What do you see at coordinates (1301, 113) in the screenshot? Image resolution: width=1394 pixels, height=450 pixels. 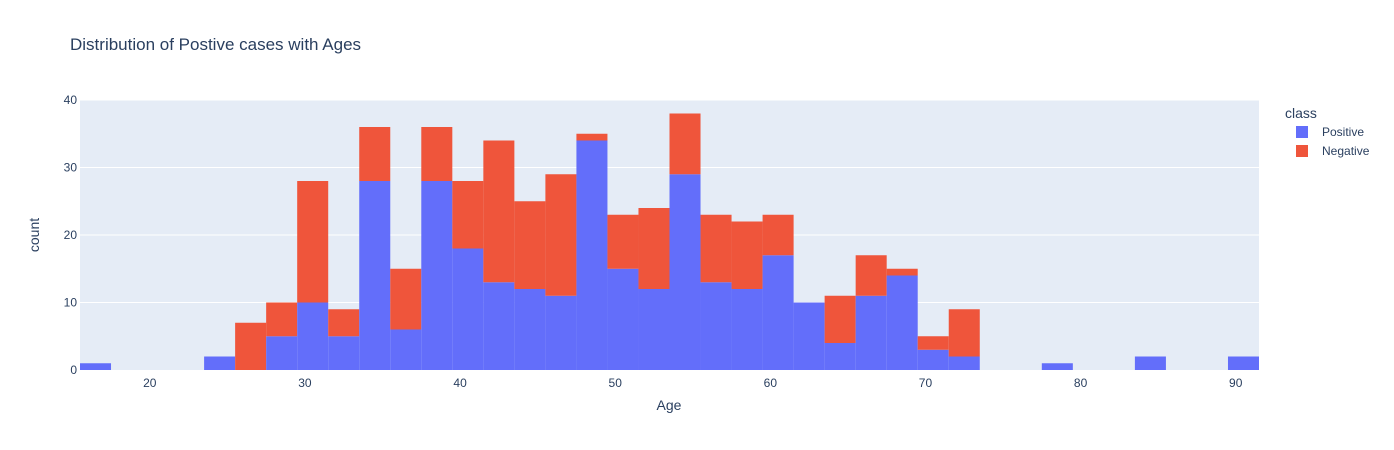 I see `legend-title: class` at bounding box center [1301, 113].